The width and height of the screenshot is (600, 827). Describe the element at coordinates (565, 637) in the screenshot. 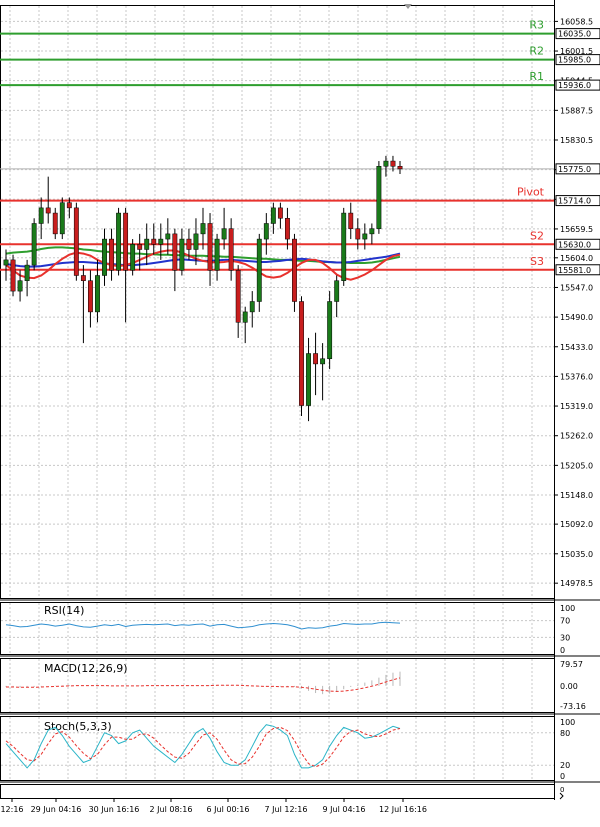

I see `rsi-tick-label: 30` at that location.